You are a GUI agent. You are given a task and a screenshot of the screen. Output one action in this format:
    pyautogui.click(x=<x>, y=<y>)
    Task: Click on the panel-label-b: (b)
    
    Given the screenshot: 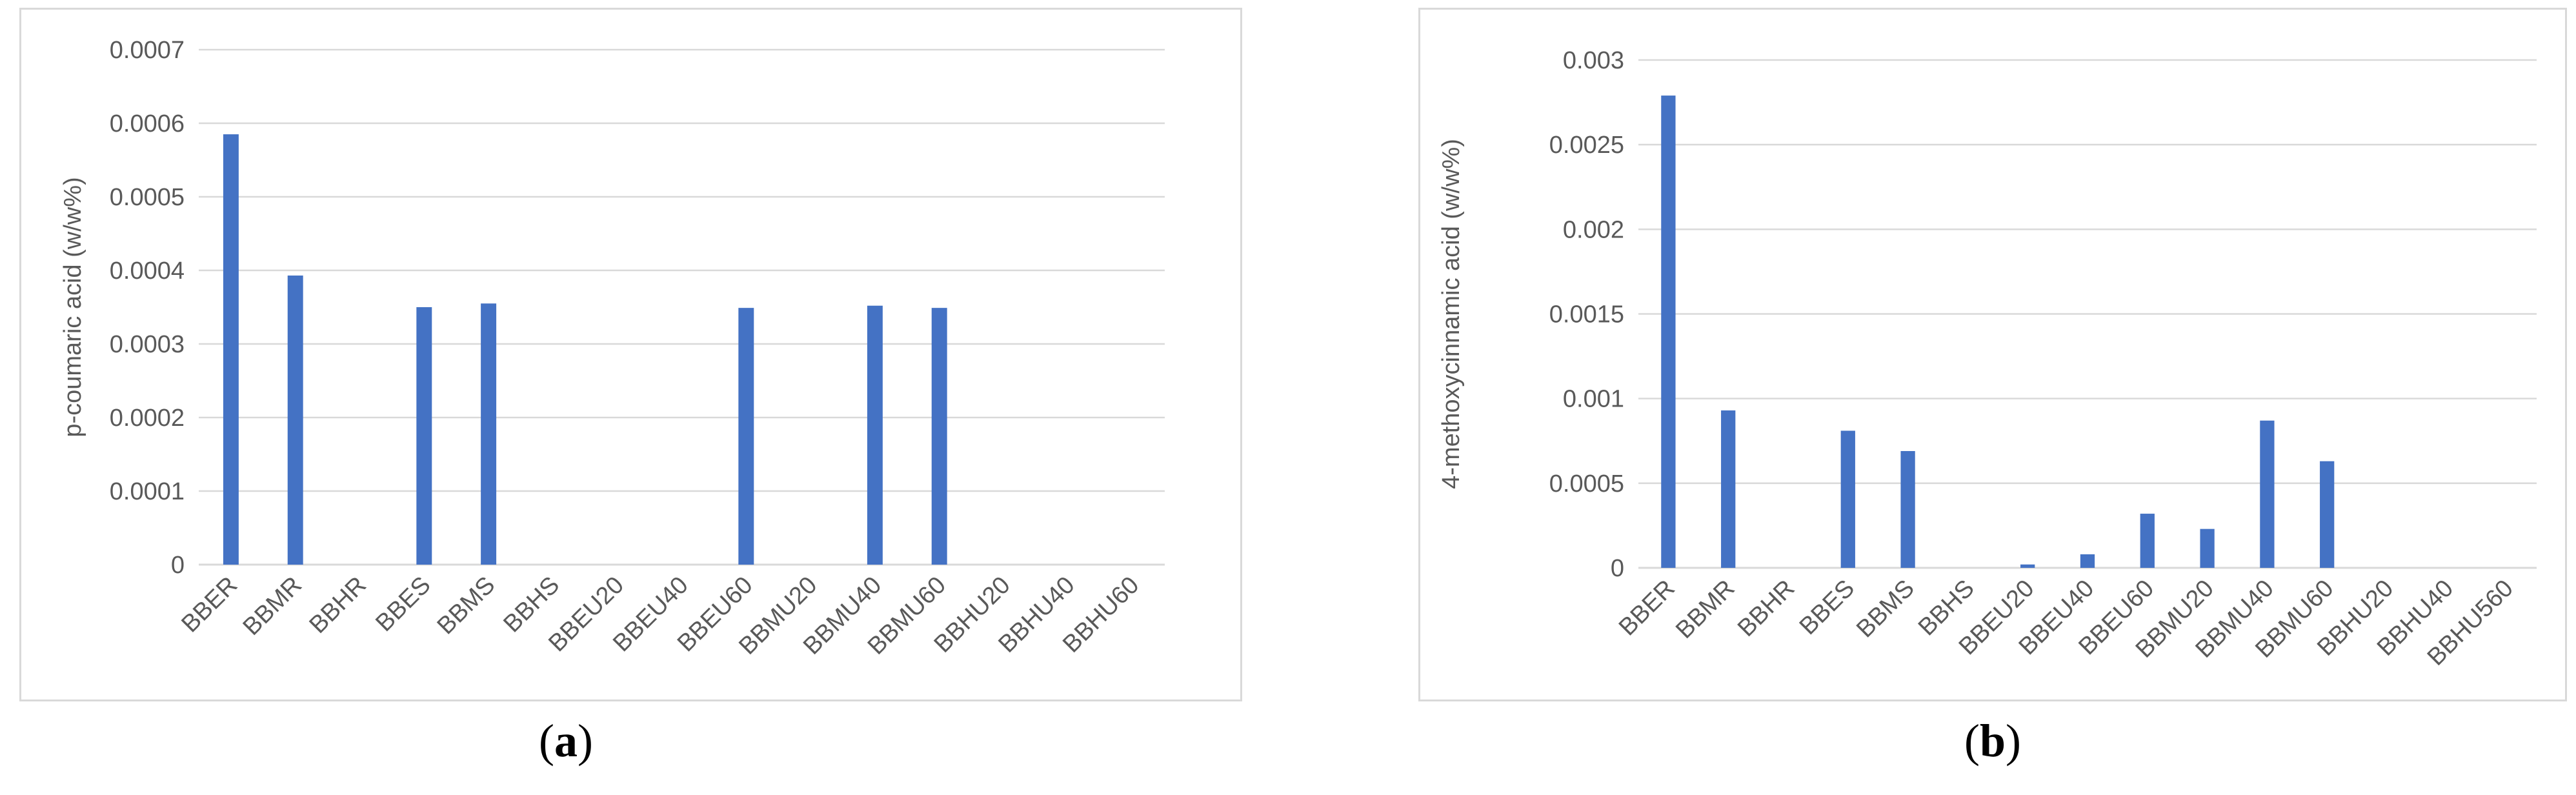 What is the action you would take?
    pyautogui.click(x=1992, y=741)
    